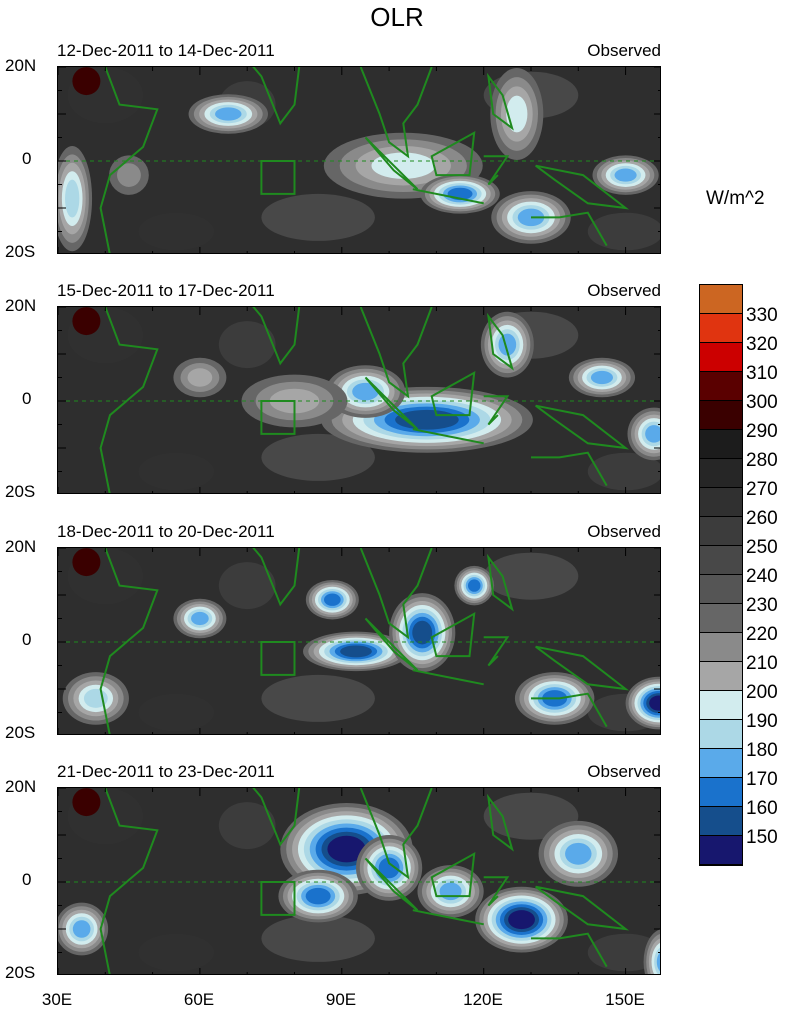 The height and width of the screenshot is (1013, 794). I want to click on panel-date-range: 12-Dec-2011 to 14-Dec-2011, so click(166, 50).